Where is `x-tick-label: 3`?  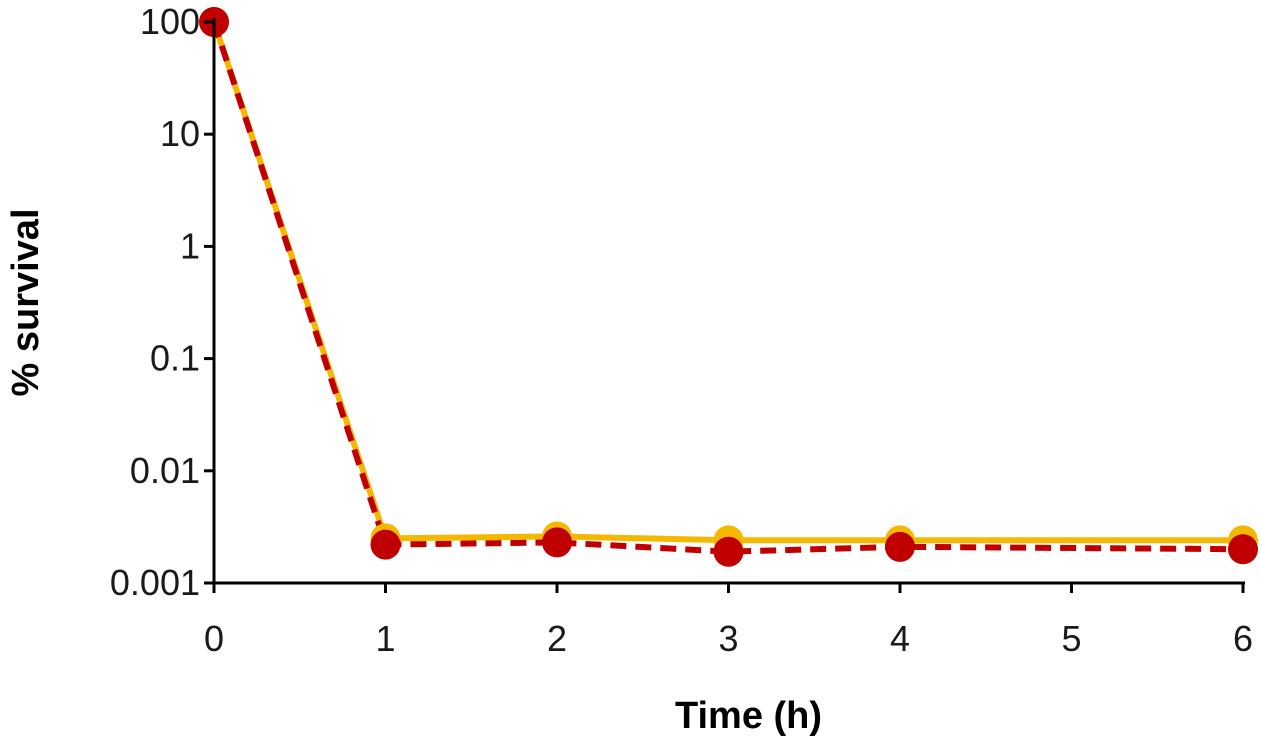 x-tick-label: 3 is located at coordinates (728, 638).